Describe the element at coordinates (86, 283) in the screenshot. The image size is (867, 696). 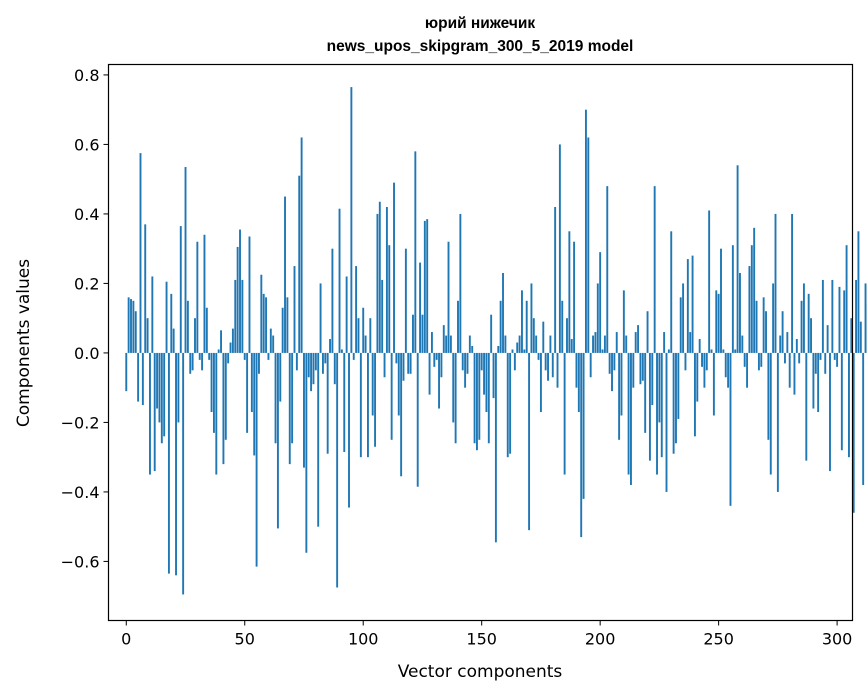
I see `y-tick-label: 0.2` at that location.